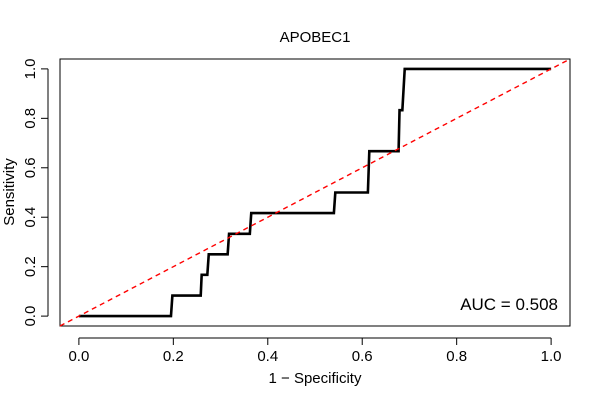  What do you see at coordinates (30, 266) in the screenshot?
I see `y-tick-label: 0.2` at bounding box center [30, 266].